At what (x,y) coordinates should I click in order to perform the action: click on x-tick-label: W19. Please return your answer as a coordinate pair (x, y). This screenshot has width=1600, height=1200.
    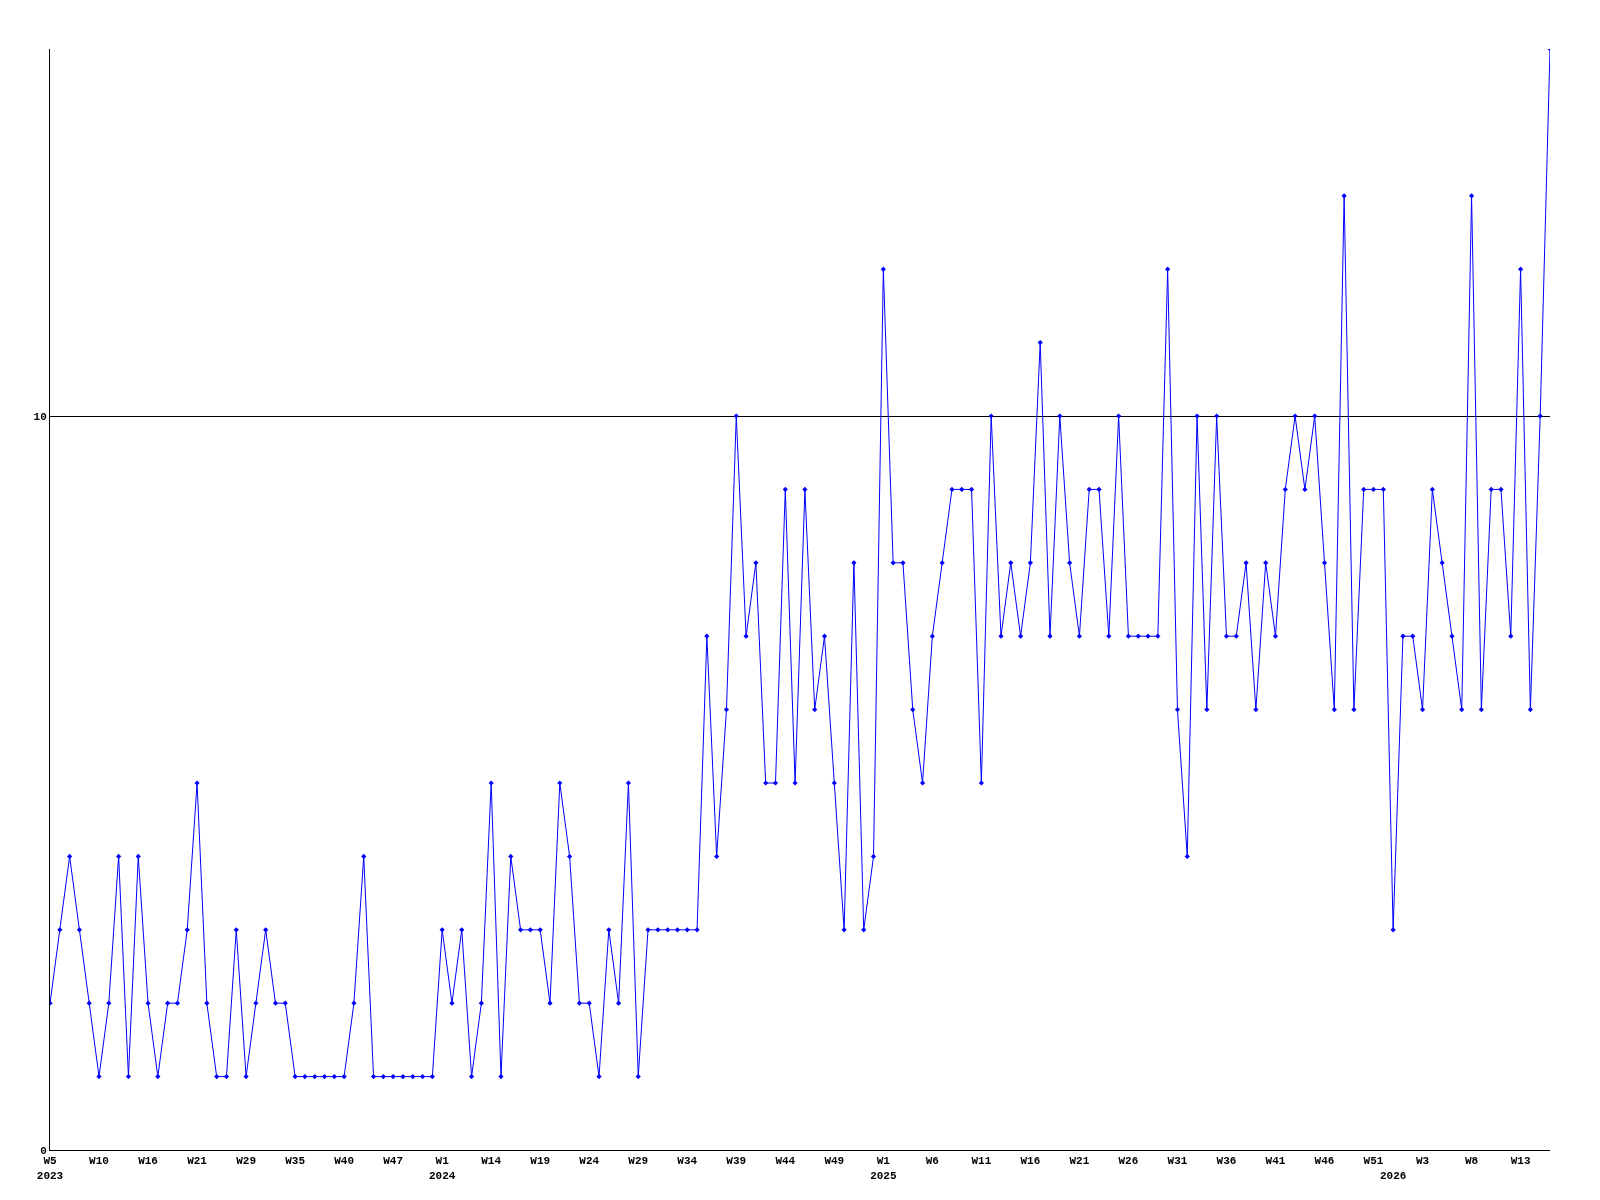
    Looking at the image, I should click on (540, 1161).